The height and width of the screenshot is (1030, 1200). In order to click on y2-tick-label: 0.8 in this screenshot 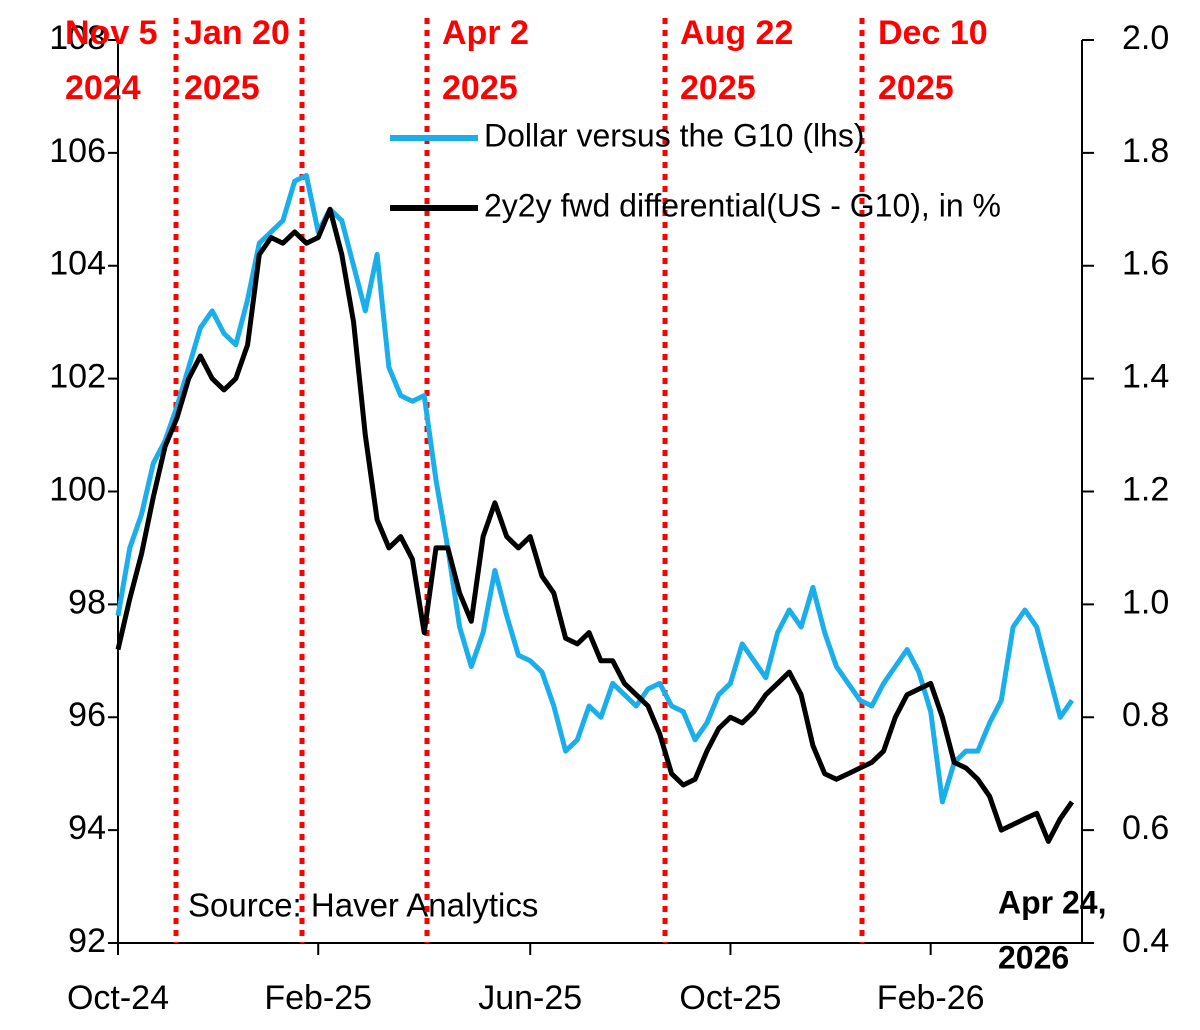, I will do `click(1145, 715)`.